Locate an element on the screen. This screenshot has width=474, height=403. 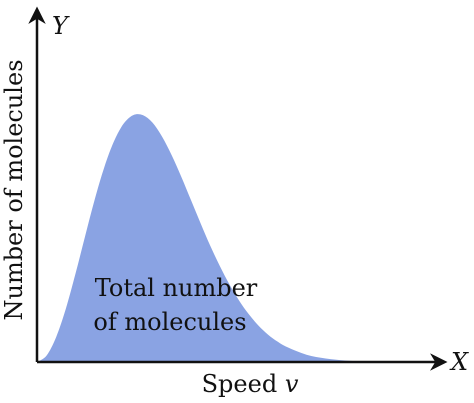
y-axis-letter: Y is located at coordinates (61, 26).